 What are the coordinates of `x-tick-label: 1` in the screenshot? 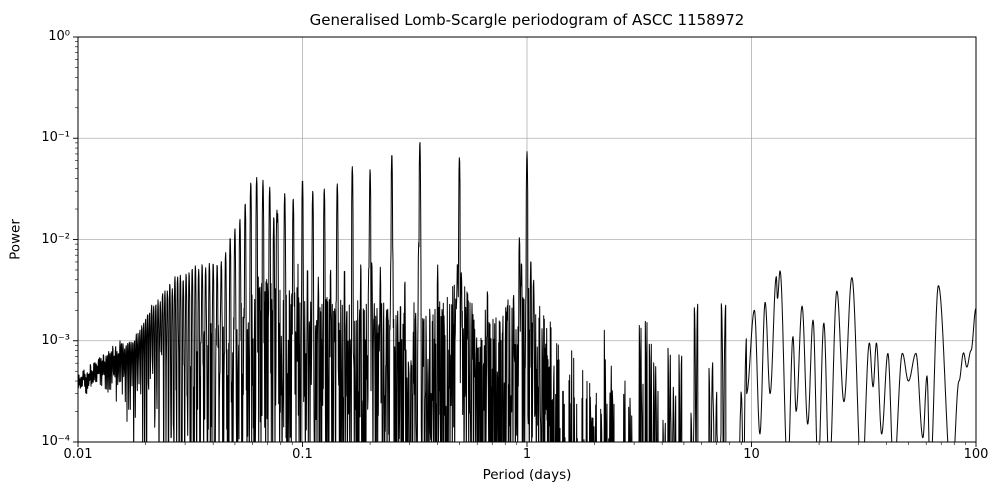 It's located at (527, 454).